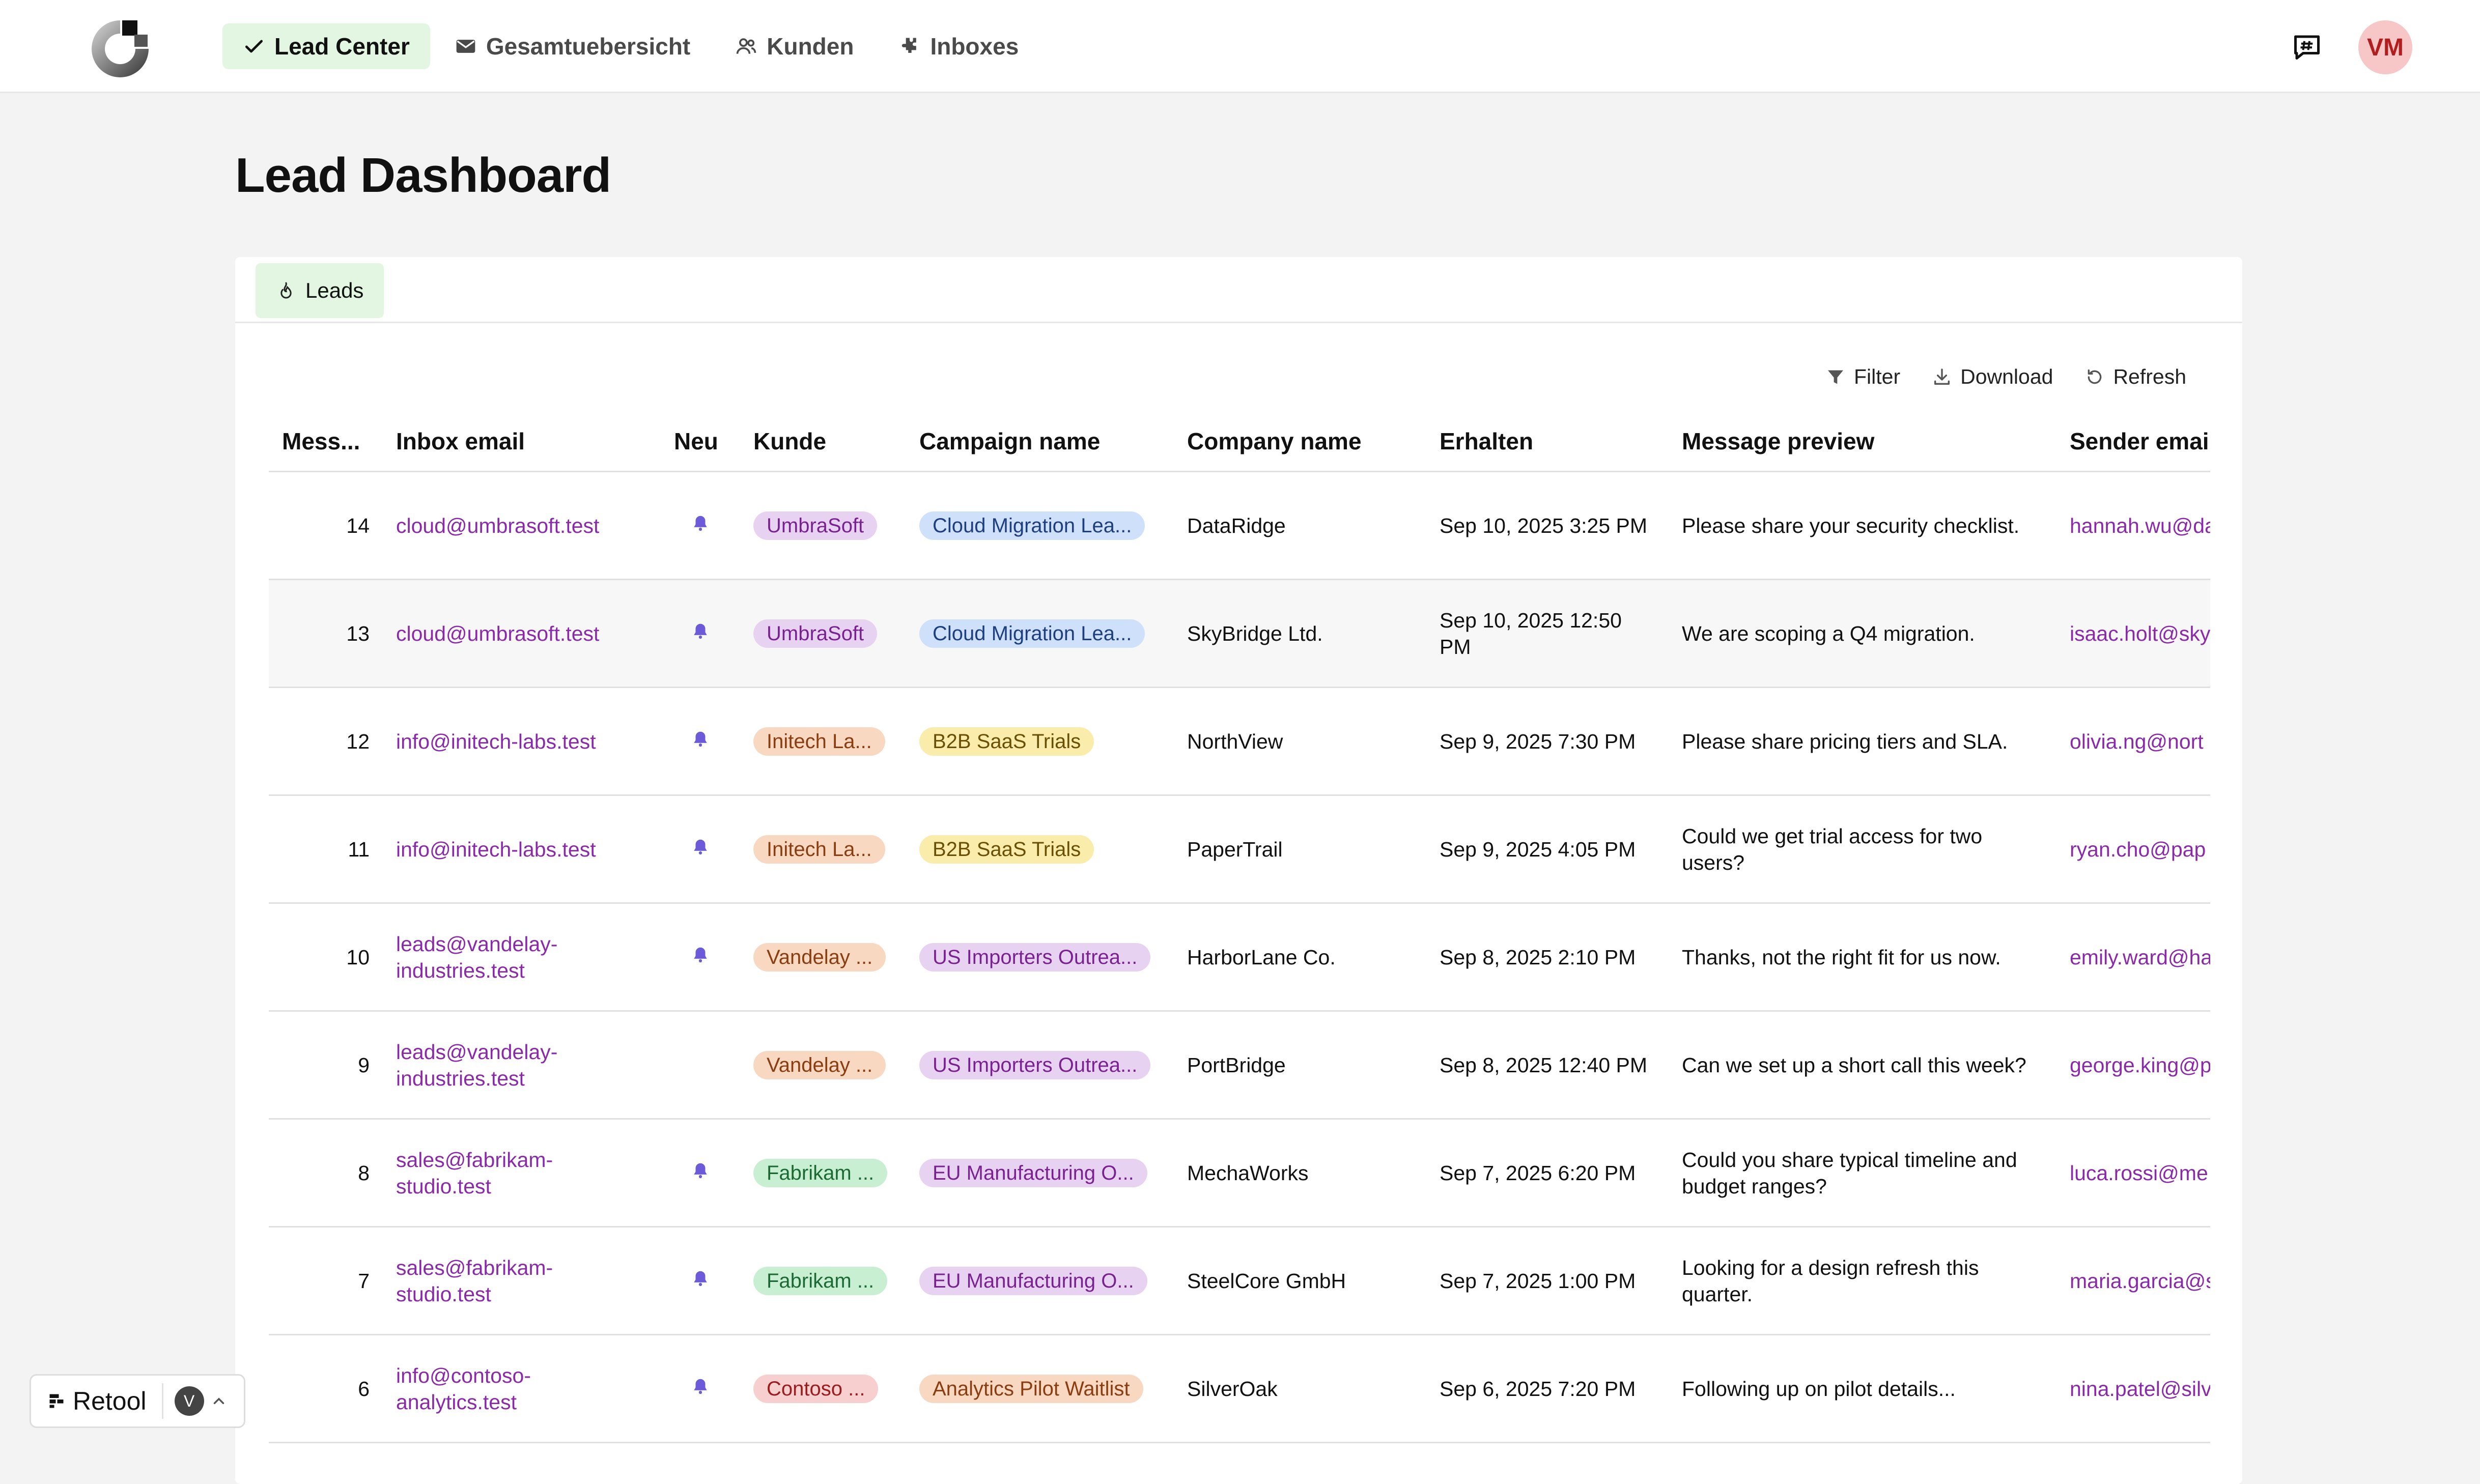 The image size is (2480, 1484). Describe the element at coordinates (2135, 377) in the screenshot. I see `refresh-button: Refresh` at that location.